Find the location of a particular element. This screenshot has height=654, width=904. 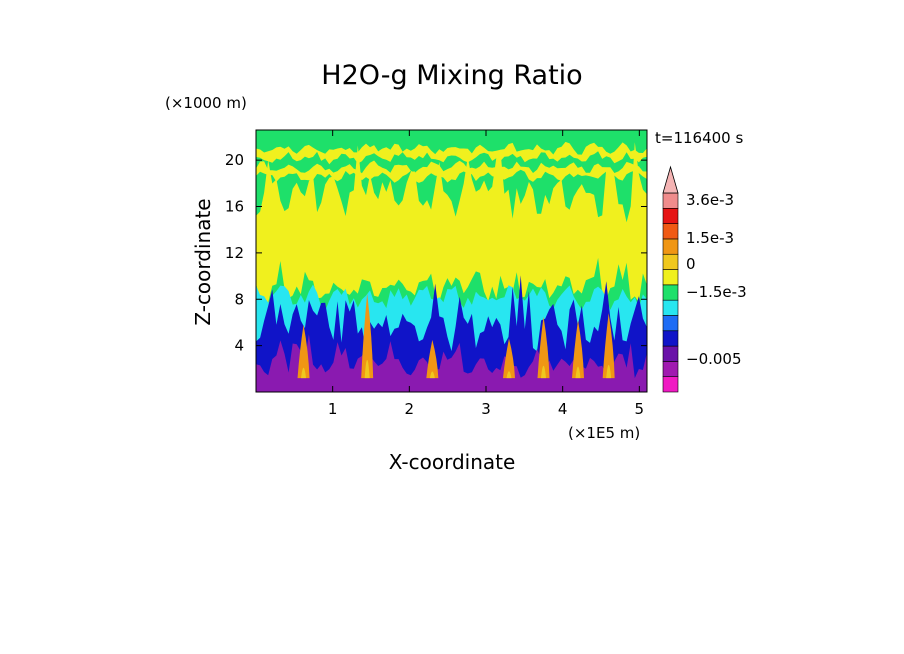

y-tick-label: 8 is located at coordinates (239, 299).